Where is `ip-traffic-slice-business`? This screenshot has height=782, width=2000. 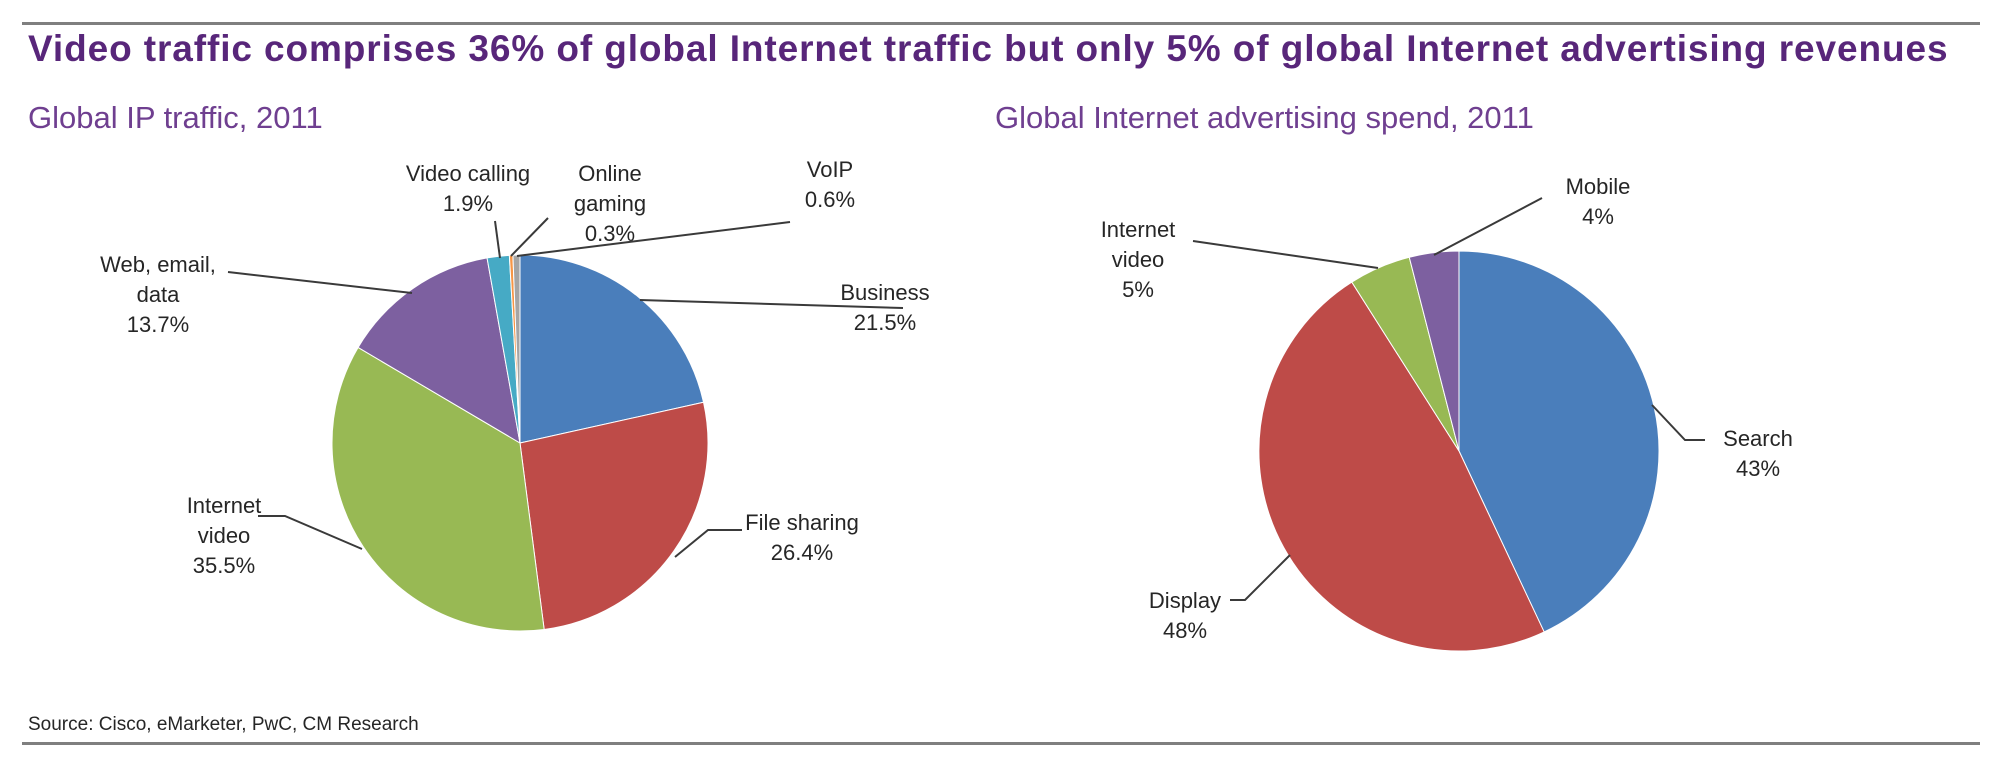 ip-traffic-slice-business is located at coordinates (612, 349).